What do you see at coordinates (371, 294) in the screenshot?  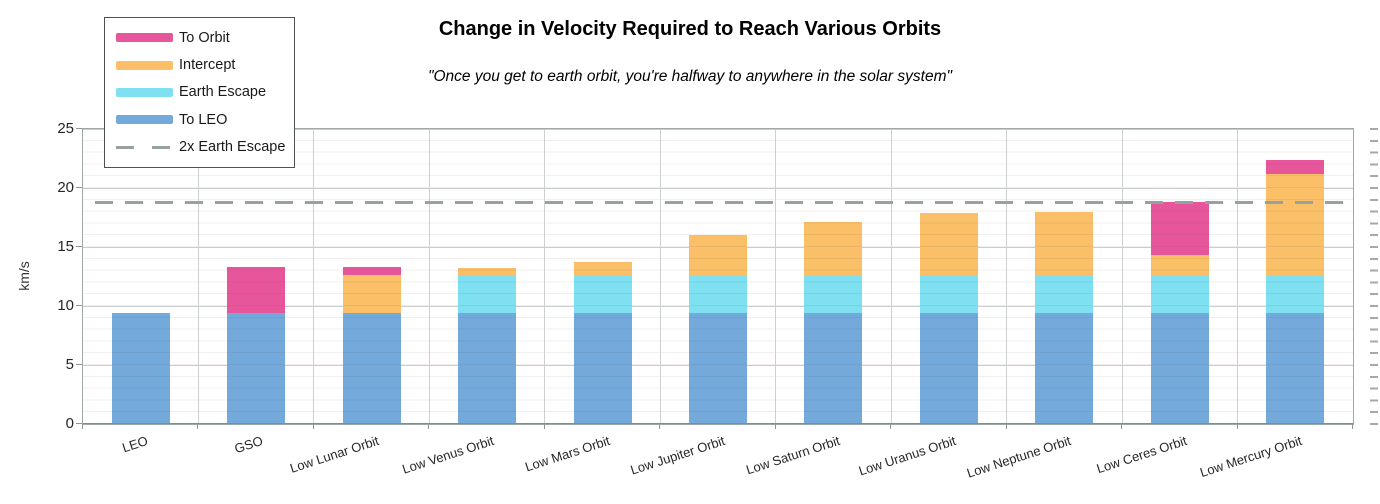 I see `bar-low-lunar-orbit-intercept` at bounding box center [371, 294].